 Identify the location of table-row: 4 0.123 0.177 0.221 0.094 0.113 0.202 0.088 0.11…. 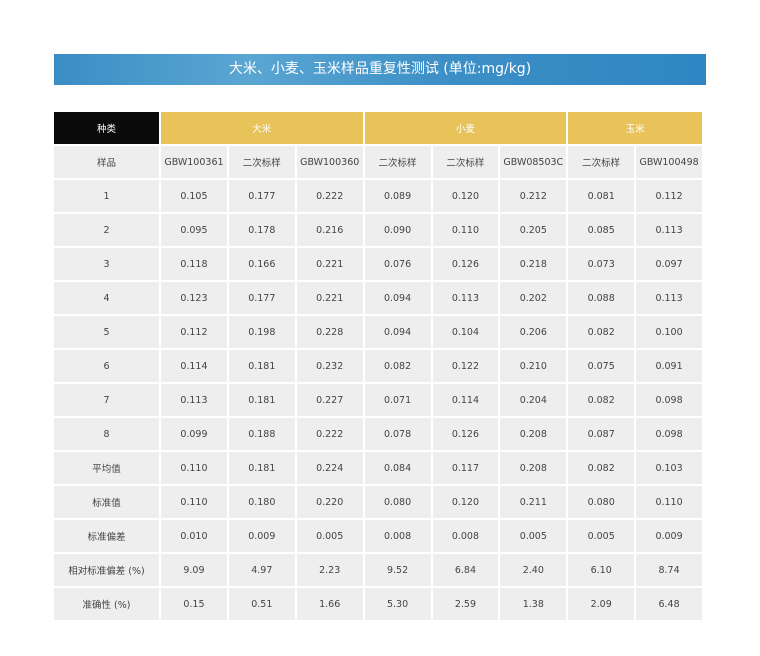
(378, 298).